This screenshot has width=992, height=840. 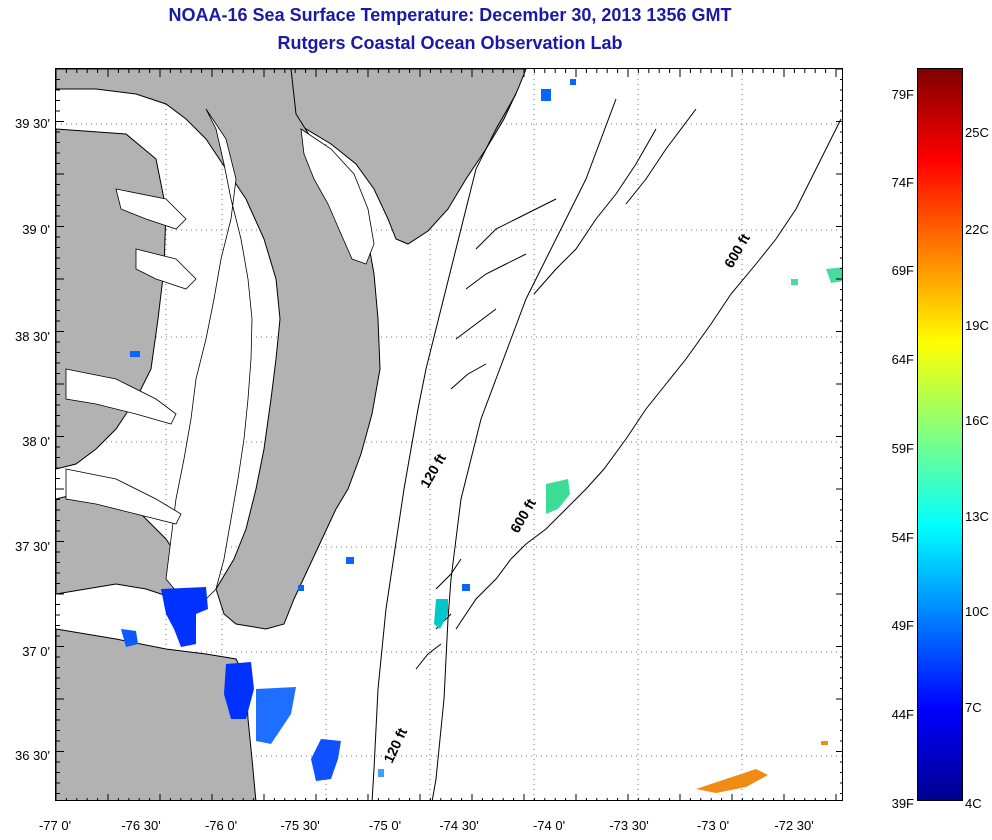 I want to click on colorbar-f-label: 44F, so click(x=902, y=714).